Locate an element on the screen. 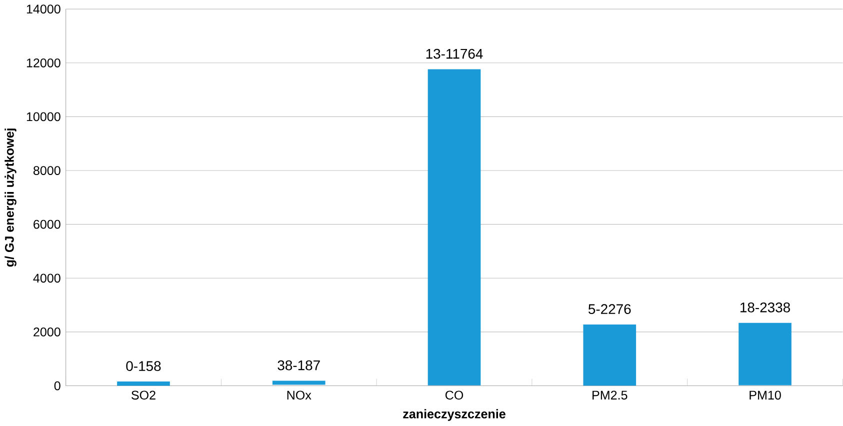 The height and width of the screenshot is (426, 843). data-label: 13-11764 is located at coordinates (454, 54).